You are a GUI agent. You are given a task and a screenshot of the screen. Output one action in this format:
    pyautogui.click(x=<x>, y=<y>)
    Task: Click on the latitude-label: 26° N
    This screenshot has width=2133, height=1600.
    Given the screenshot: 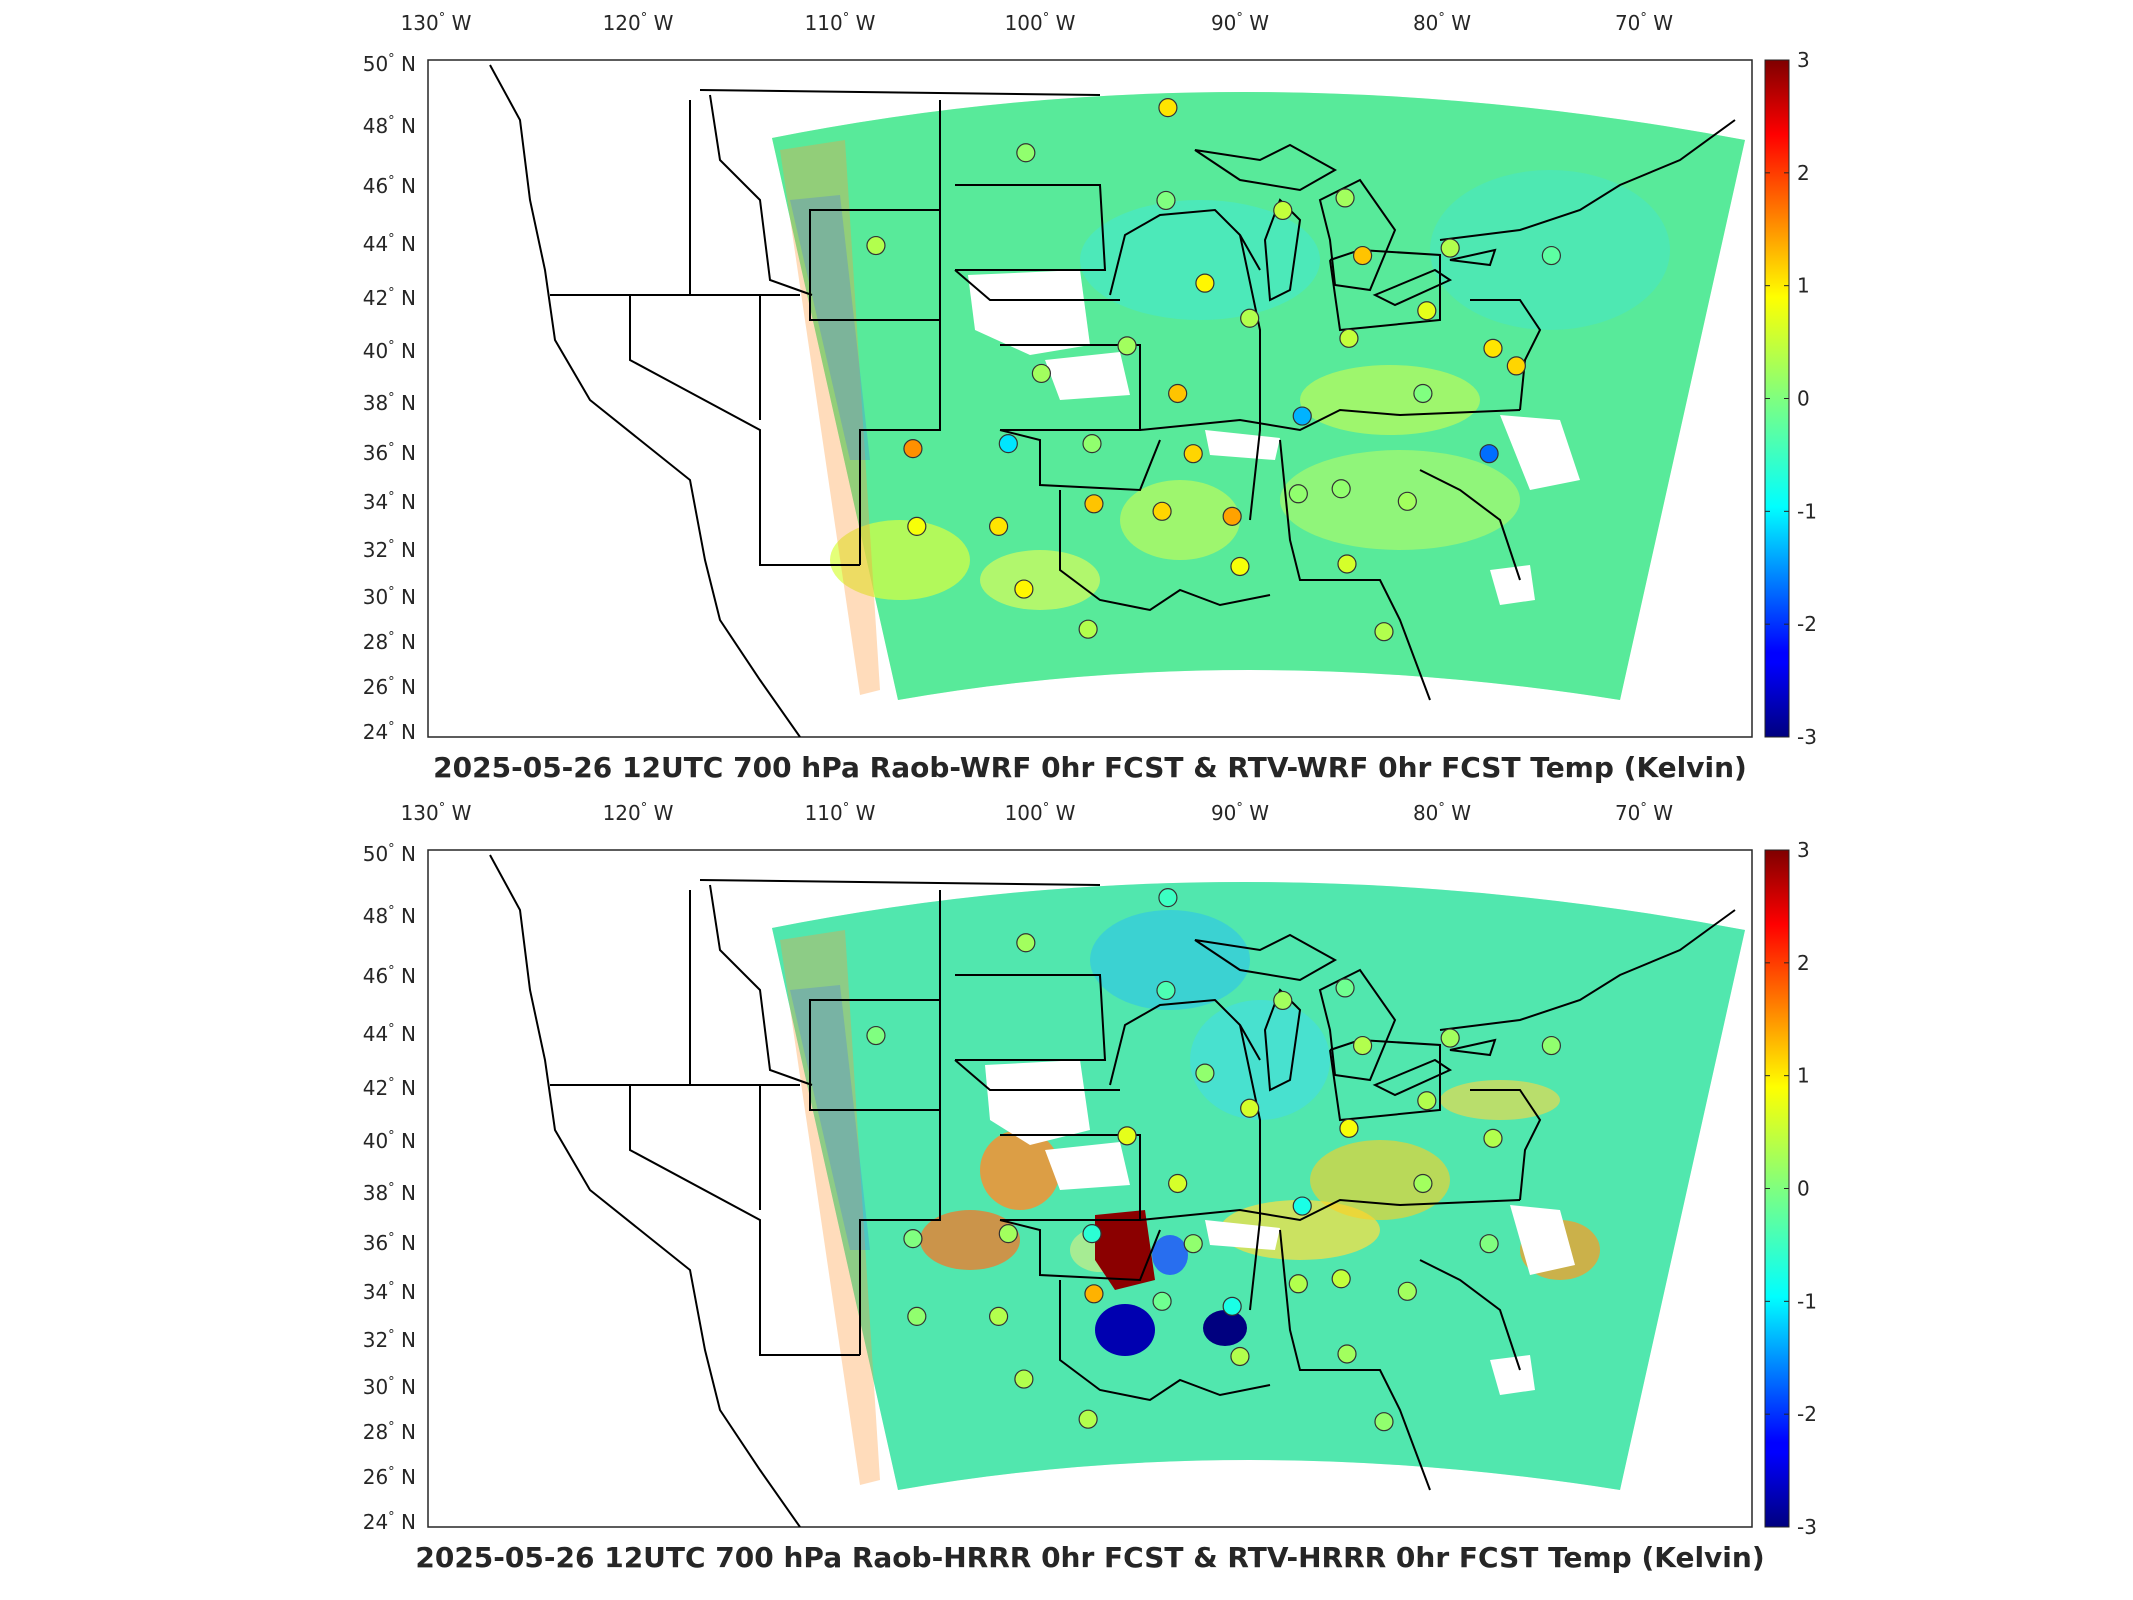 What is the action you would take?
    pyautogui.click(x=389, y=1477)
    